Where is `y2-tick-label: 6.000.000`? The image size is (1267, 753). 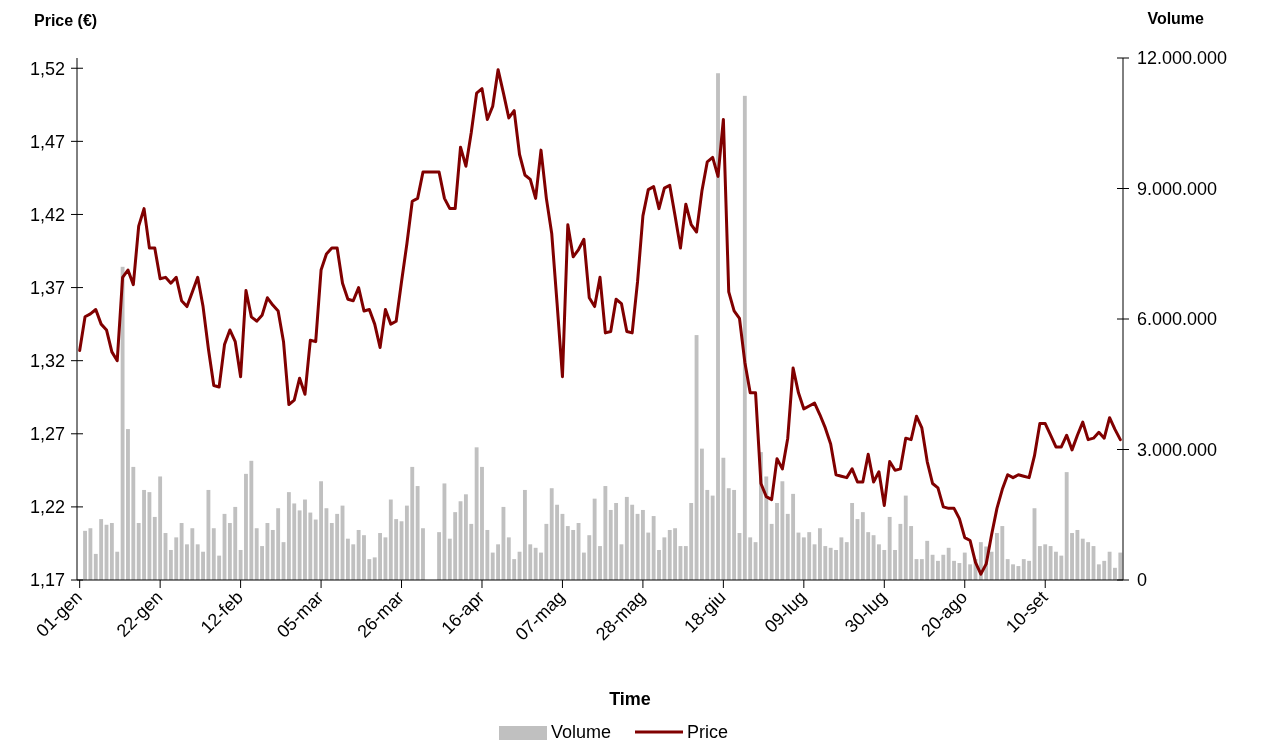 y2-tick-label: 6.000.000 is located at coordinates (1177, 319).